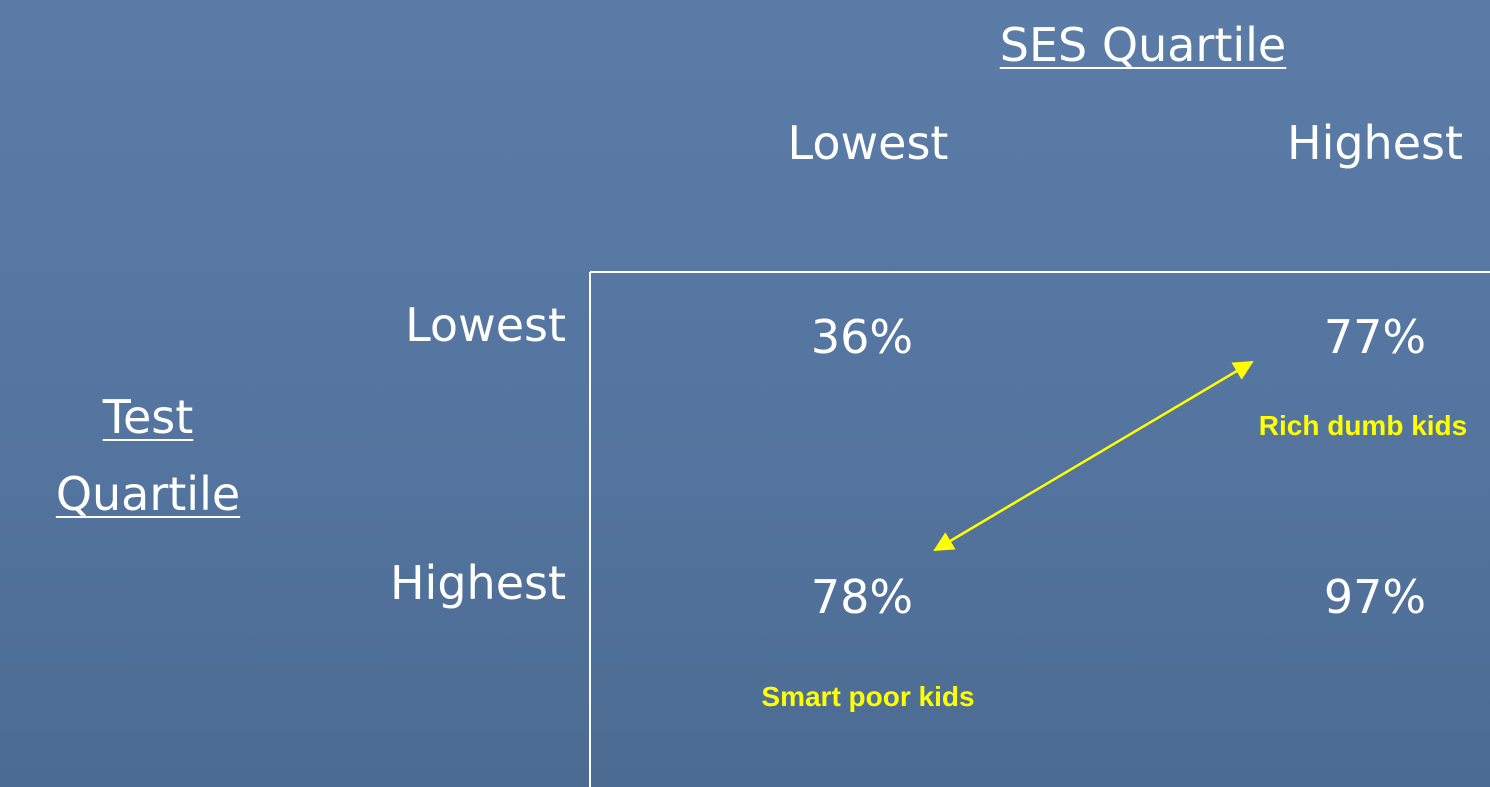 The width and height of the screenshot is (1490, 787). What do you see at coordinates (868, 143) in the screenshot?
I see `column-label: Lowest` at bounding box center [868, 143].